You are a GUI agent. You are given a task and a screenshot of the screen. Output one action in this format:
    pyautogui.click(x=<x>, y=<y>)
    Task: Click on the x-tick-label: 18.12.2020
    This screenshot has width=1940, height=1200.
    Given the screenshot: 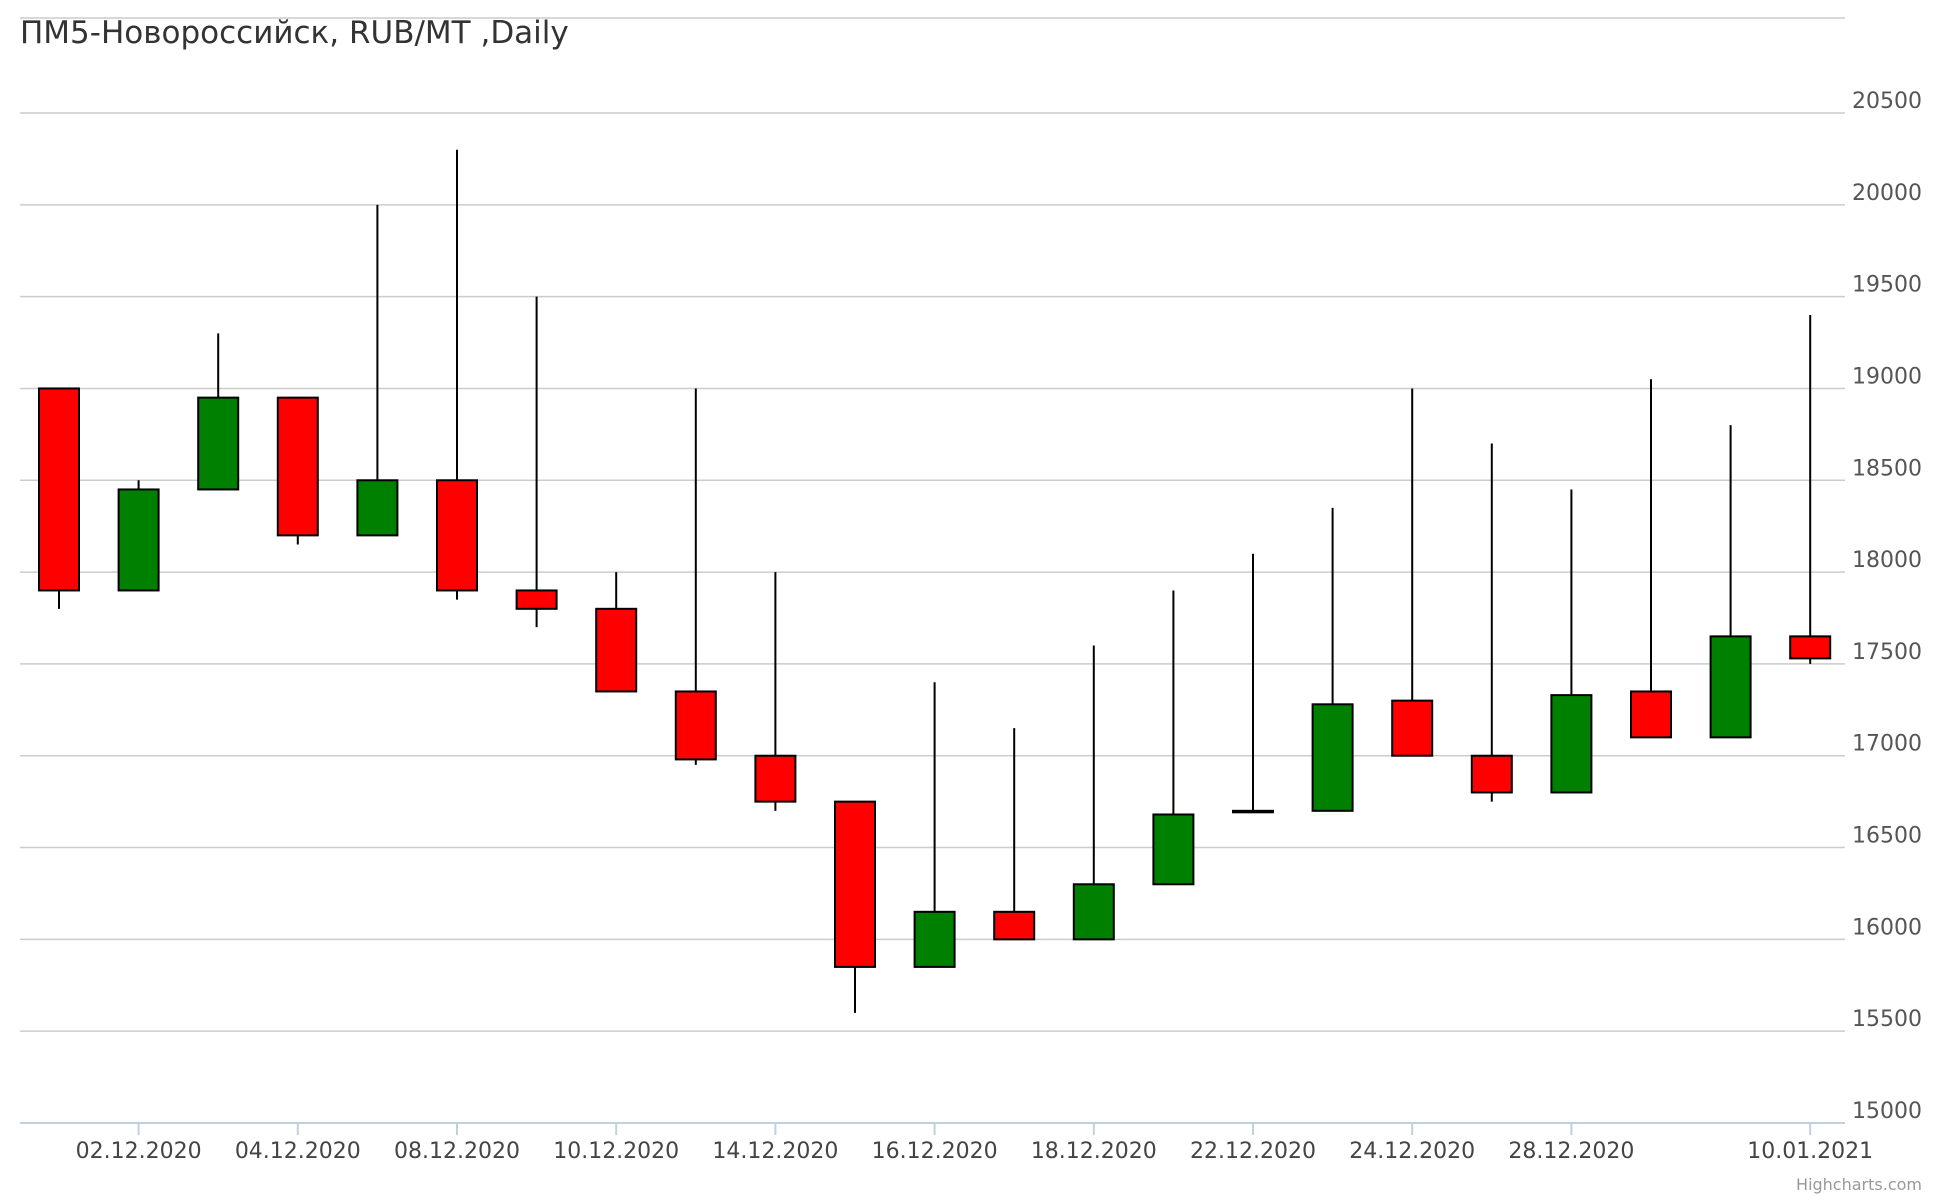 What is the action you would take?
    pyautogui.click(x=1094, y=1151)
    